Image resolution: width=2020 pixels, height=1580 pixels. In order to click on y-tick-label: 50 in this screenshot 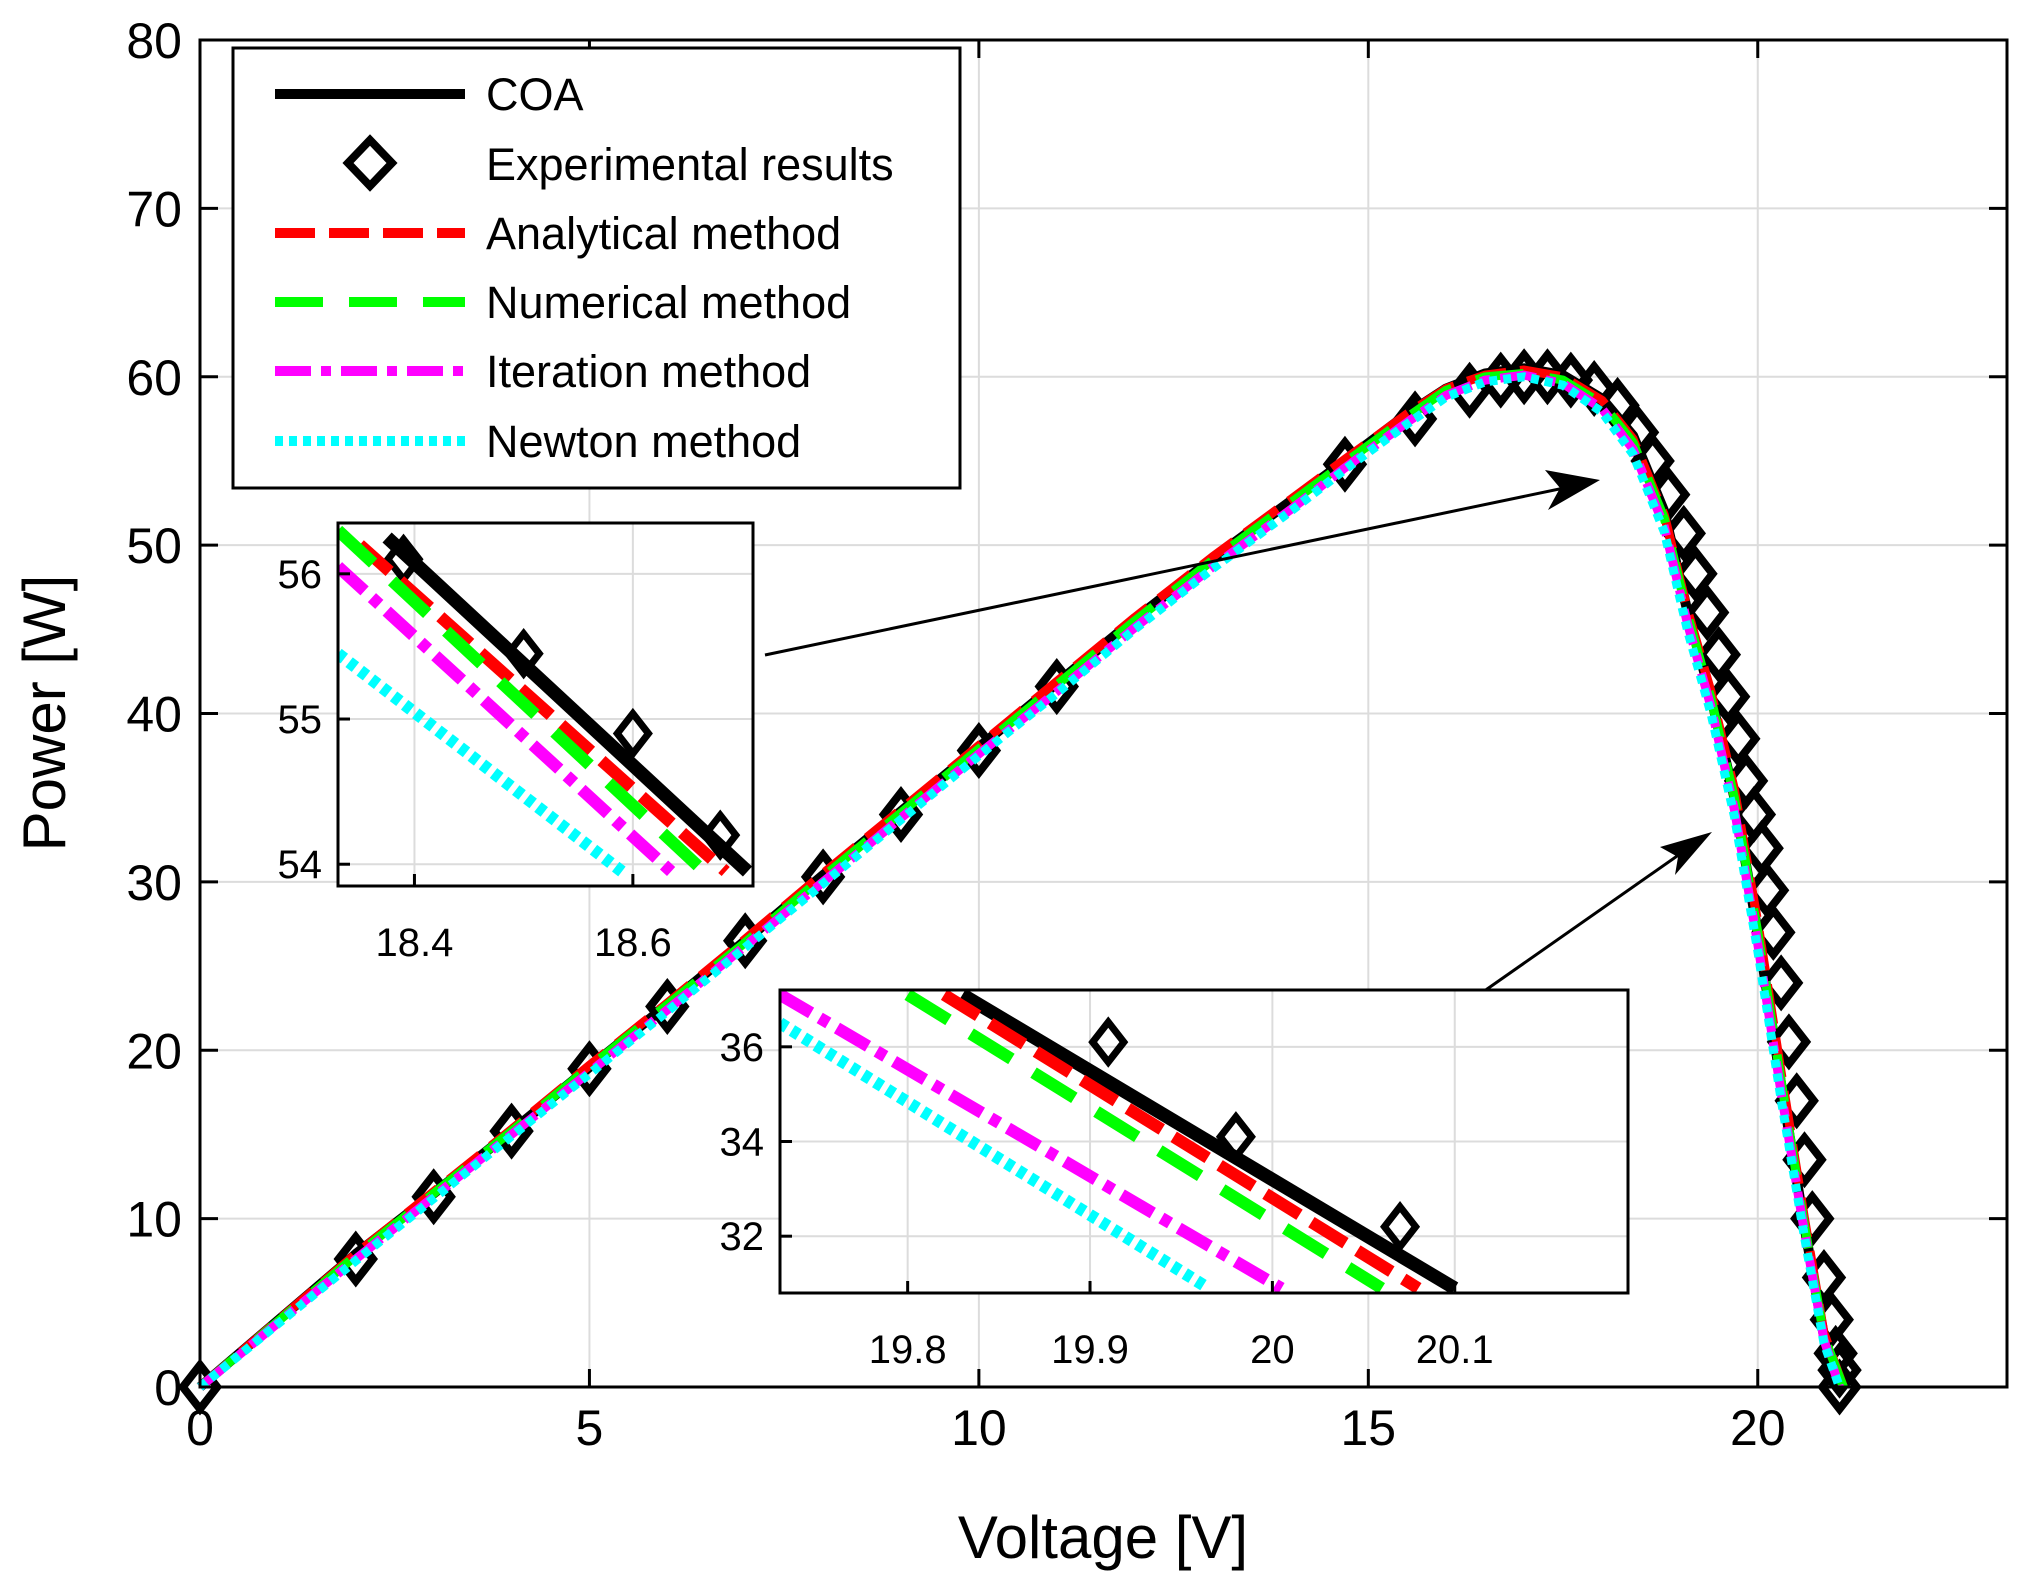, I will do `click(154, 546)`.